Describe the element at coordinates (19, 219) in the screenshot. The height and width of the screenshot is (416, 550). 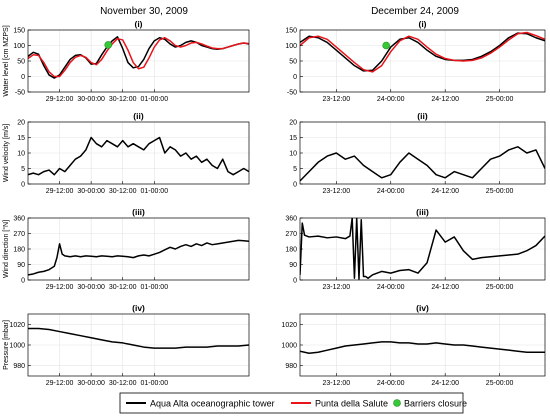
I see `y-tick-label: 360` at that location.